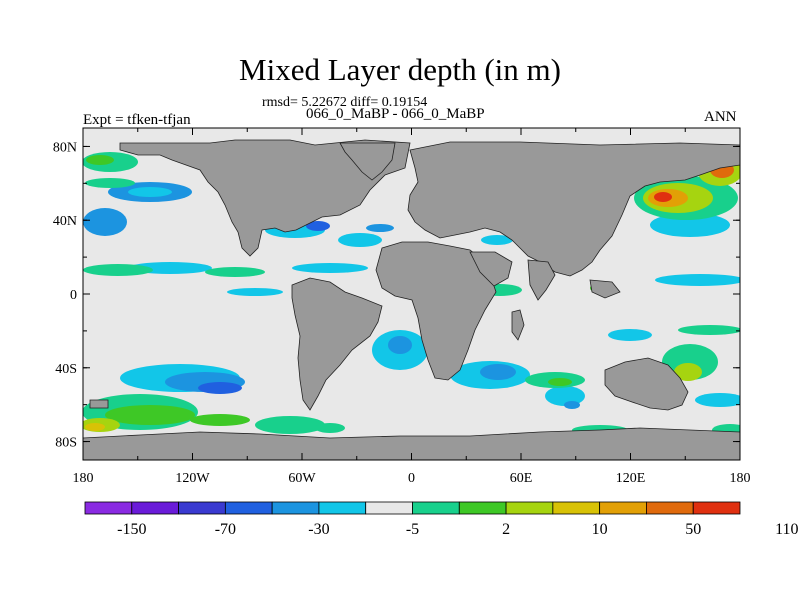  What do you see at coordinates (318, 529) in the screenshot?
I see `colorbar-label: -30` at bounding box center [318, 529].